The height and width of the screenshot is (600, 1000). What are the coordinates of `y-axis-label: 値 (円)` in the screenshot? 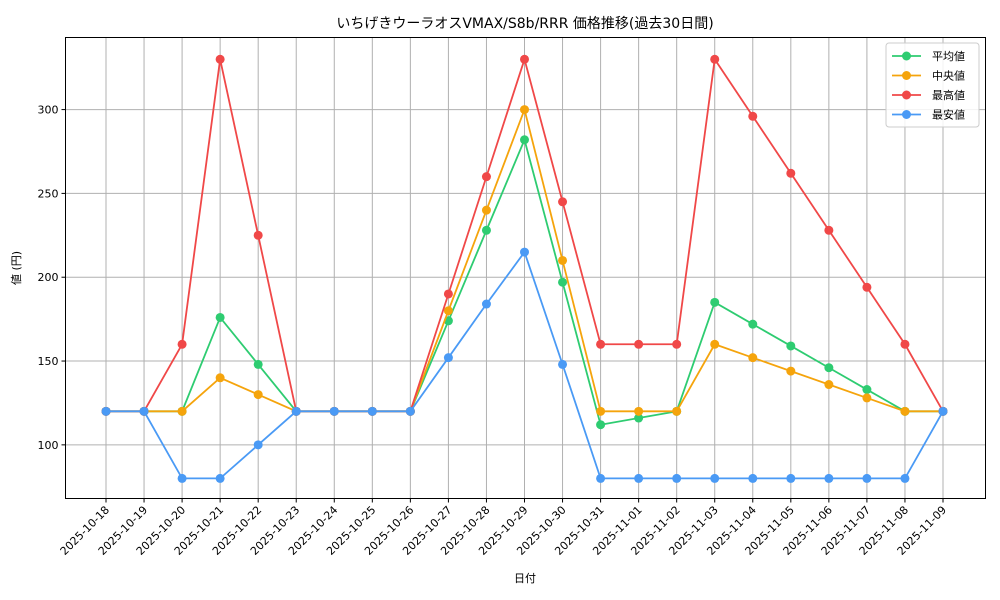 It's located at (16, 268).